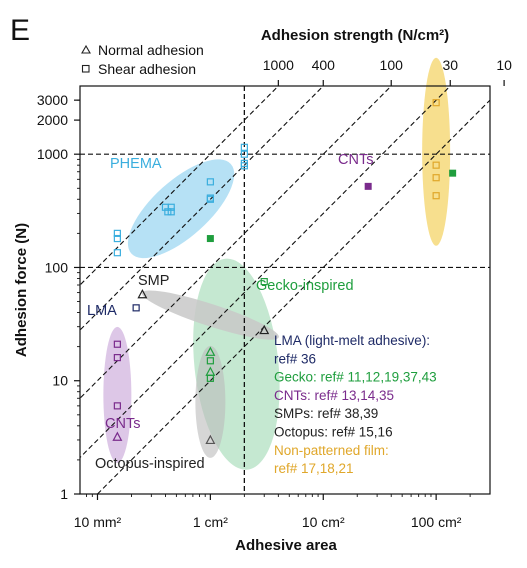  What do you see at coordinates (334, 395) in the screenshot?
I see `reference-line: CNTs: ref# 13,14,35` at bounding box center [334, 395].